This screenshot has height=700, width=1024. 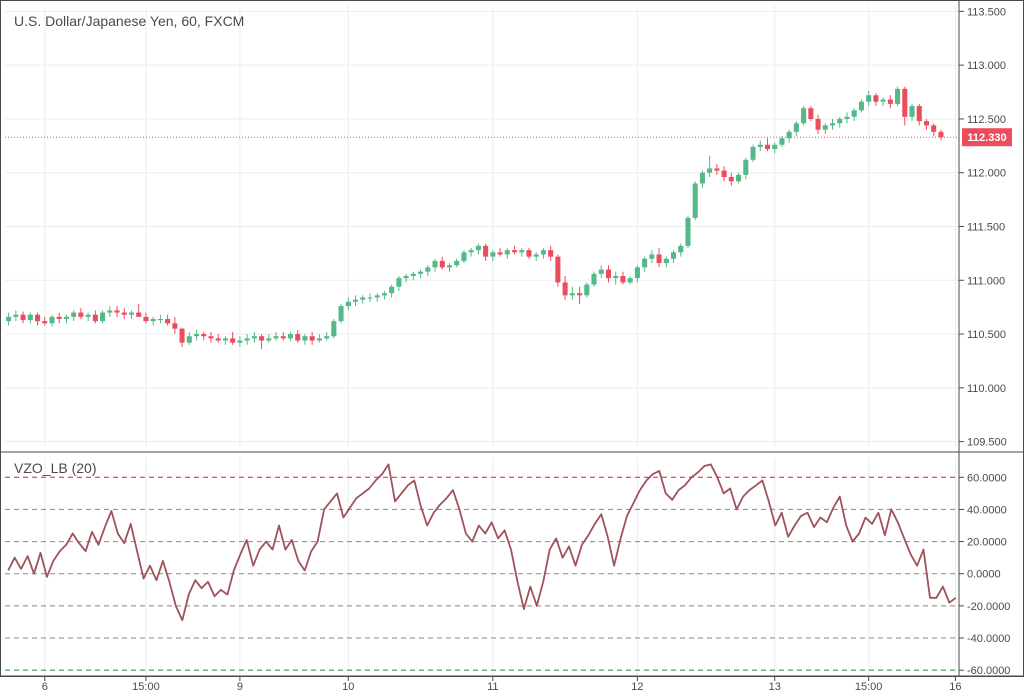 What do you see at coordinates (129, 21) in the screenshot?
I see `main-chart-title: U.S. Dollar/Japanese Yen, 60, FXCM` at bounding box center [129, 21].